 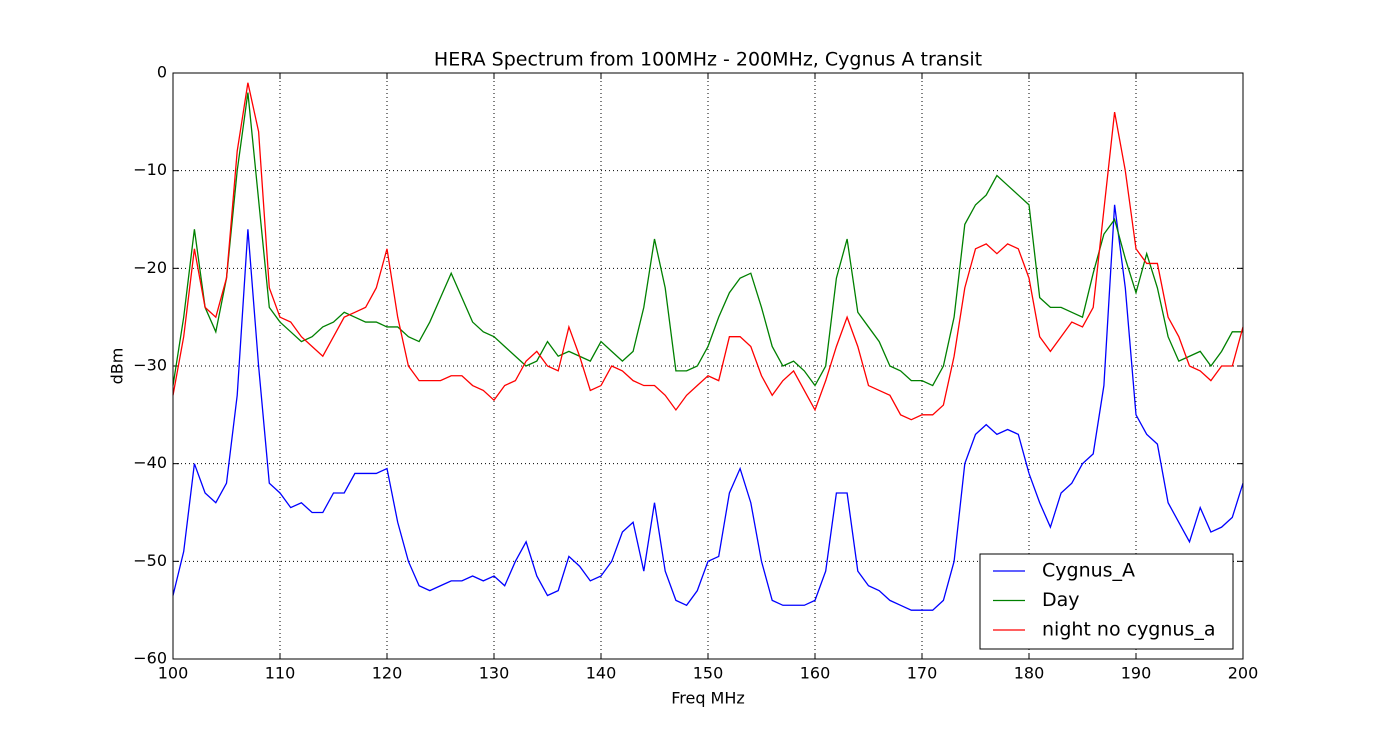 I want to click on legend-label: night no cygnus_a, so click(x=1129, y=630).